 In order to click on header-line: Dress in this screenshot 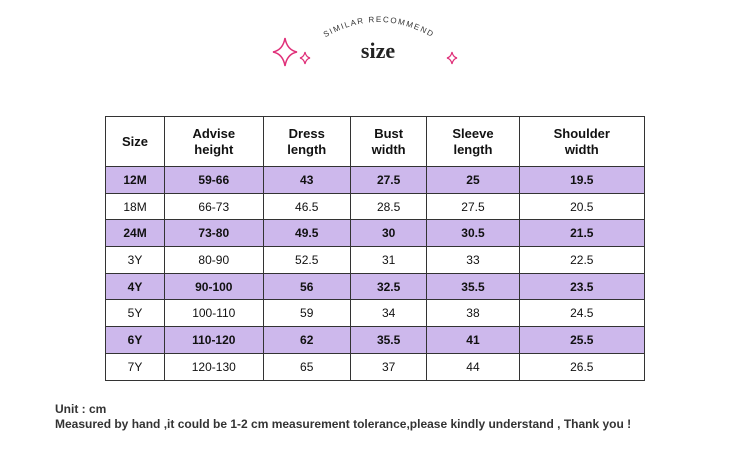, I will do `click(306, 133)`.